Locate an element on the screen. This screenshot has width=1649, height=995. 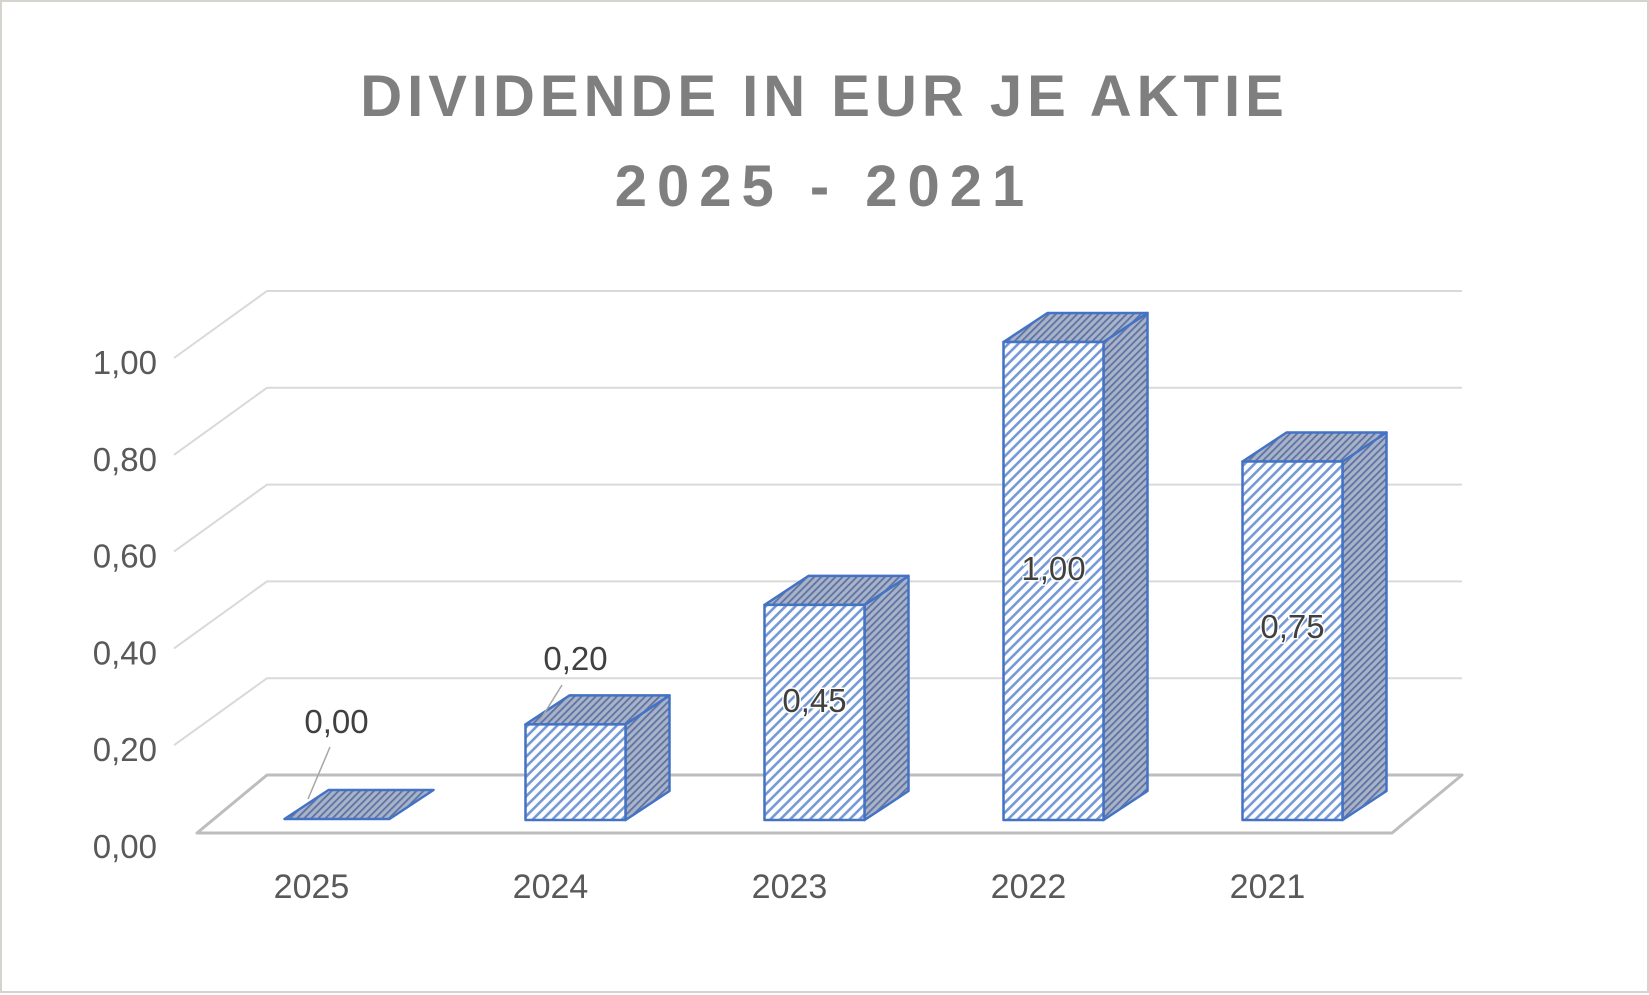
bar-data-label: 0,20 is located at coordinates (575, 658).